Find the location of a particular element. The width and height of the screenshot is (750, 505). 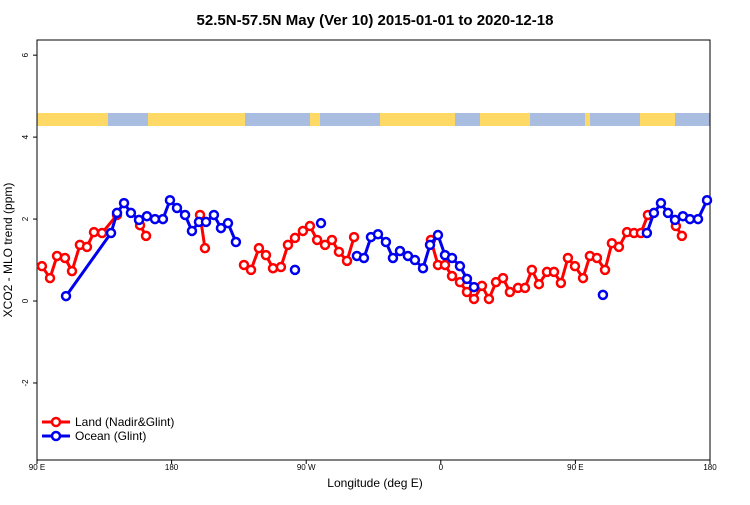

y-tick-label: 6 is located at coordinates (25, 54).